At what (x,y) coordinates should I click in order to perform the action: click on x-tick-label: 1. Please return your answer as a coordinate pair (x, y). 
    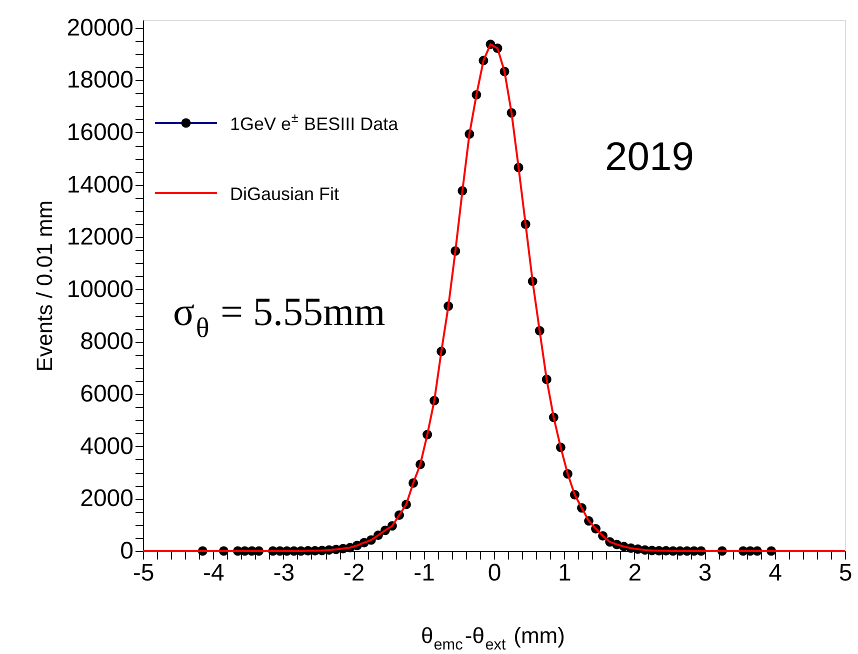
    Looking at the image, I should click on (565, 573).